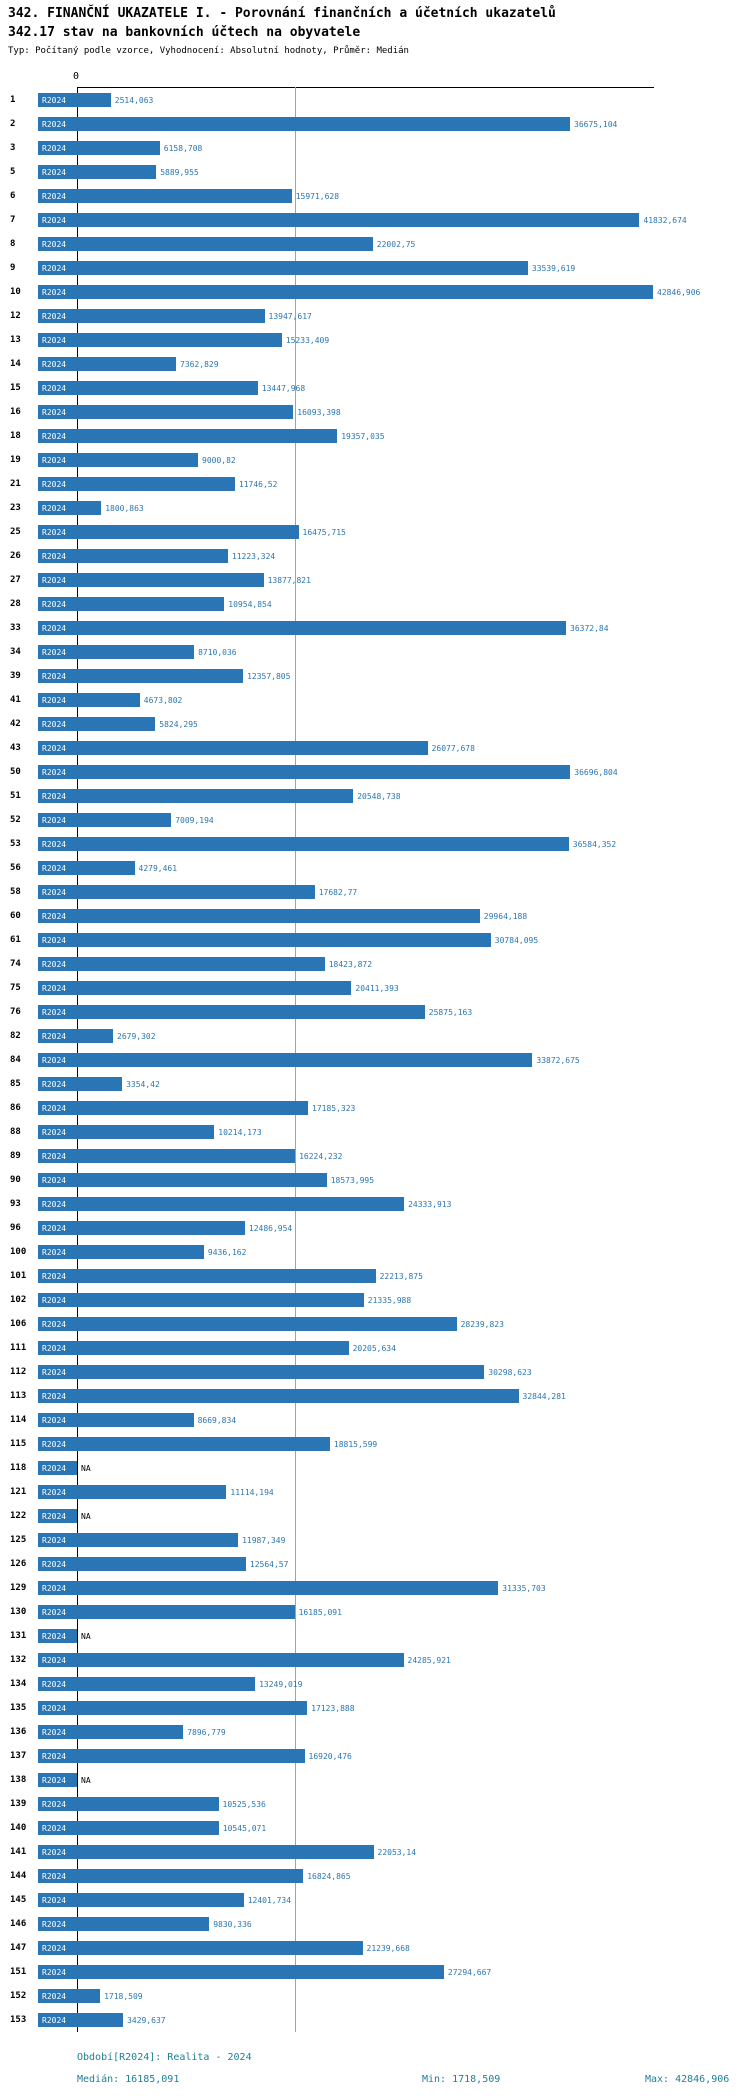 This screenshot has height=2096, width=750. Describe the element at coordinates (375, 1324) in the screenshot. I see `bar-row: 106 R2024 28239,823` at that location.